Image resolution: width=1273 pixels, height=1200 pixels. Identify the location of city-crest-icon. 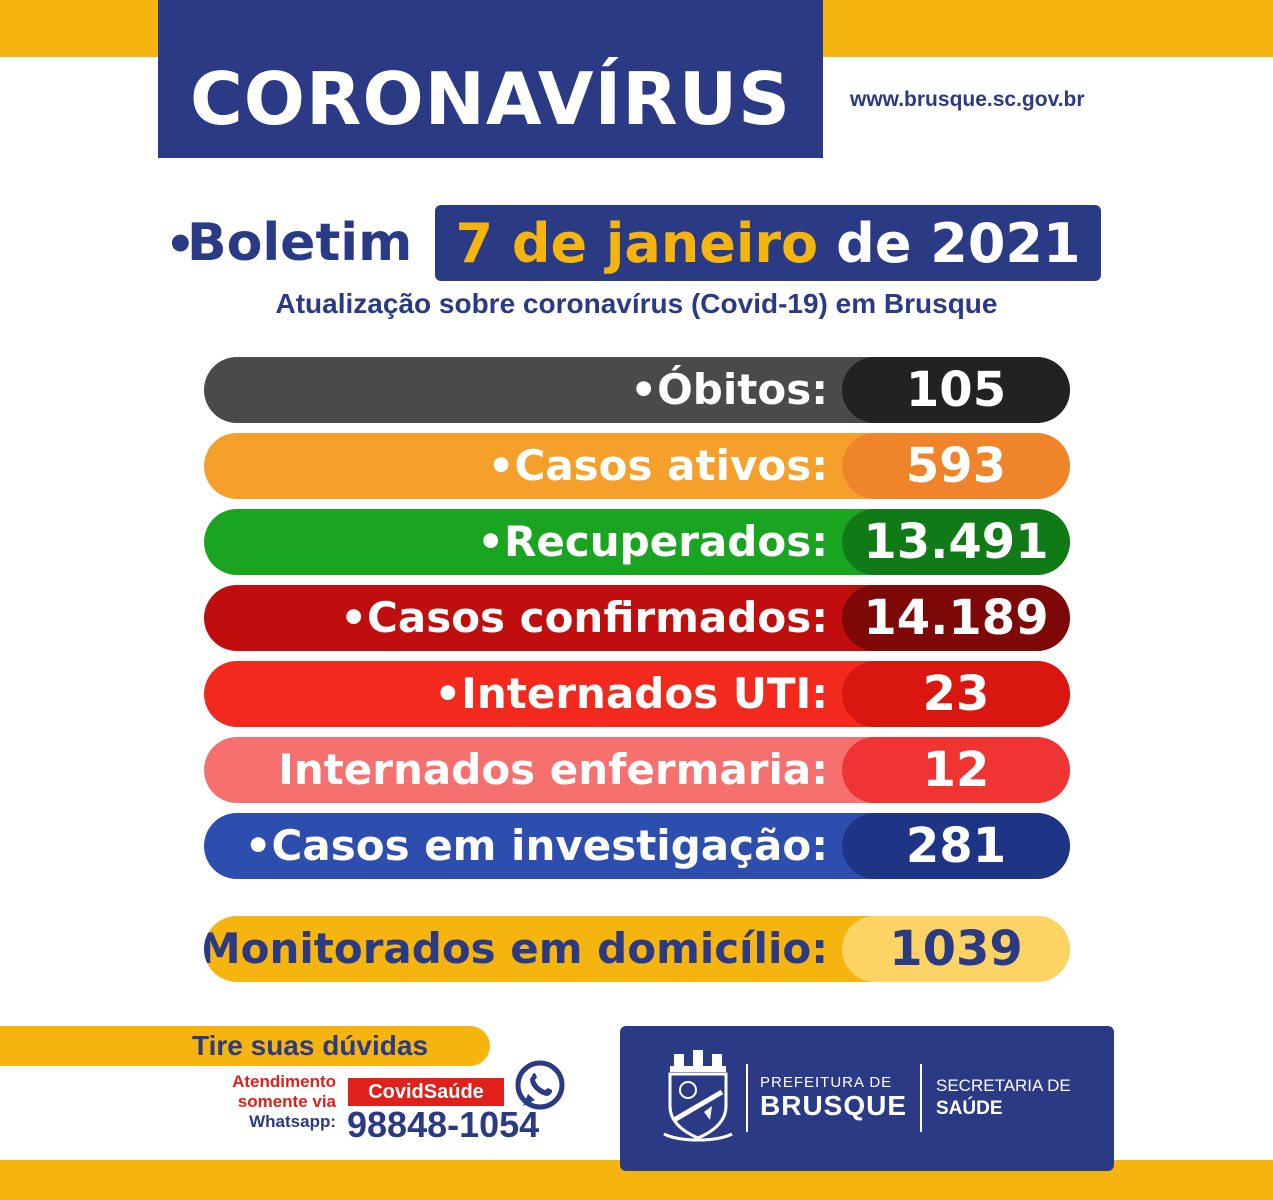
(698, 1096).